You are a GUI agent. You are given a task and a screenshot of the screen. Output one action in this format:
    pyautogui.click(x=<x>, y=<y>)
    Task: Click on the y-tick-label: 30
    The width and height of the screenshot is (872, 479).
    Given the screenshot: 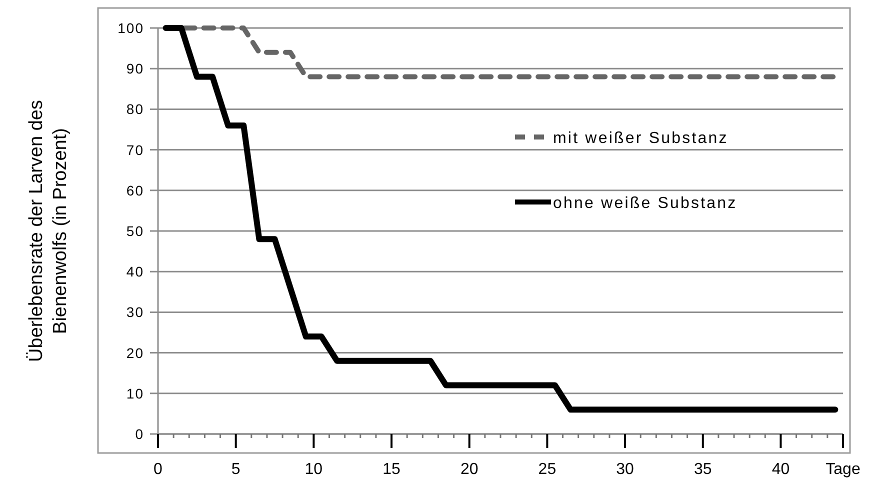 What is the action you would take?
    pyautogui.click(x=135, y=312)
    